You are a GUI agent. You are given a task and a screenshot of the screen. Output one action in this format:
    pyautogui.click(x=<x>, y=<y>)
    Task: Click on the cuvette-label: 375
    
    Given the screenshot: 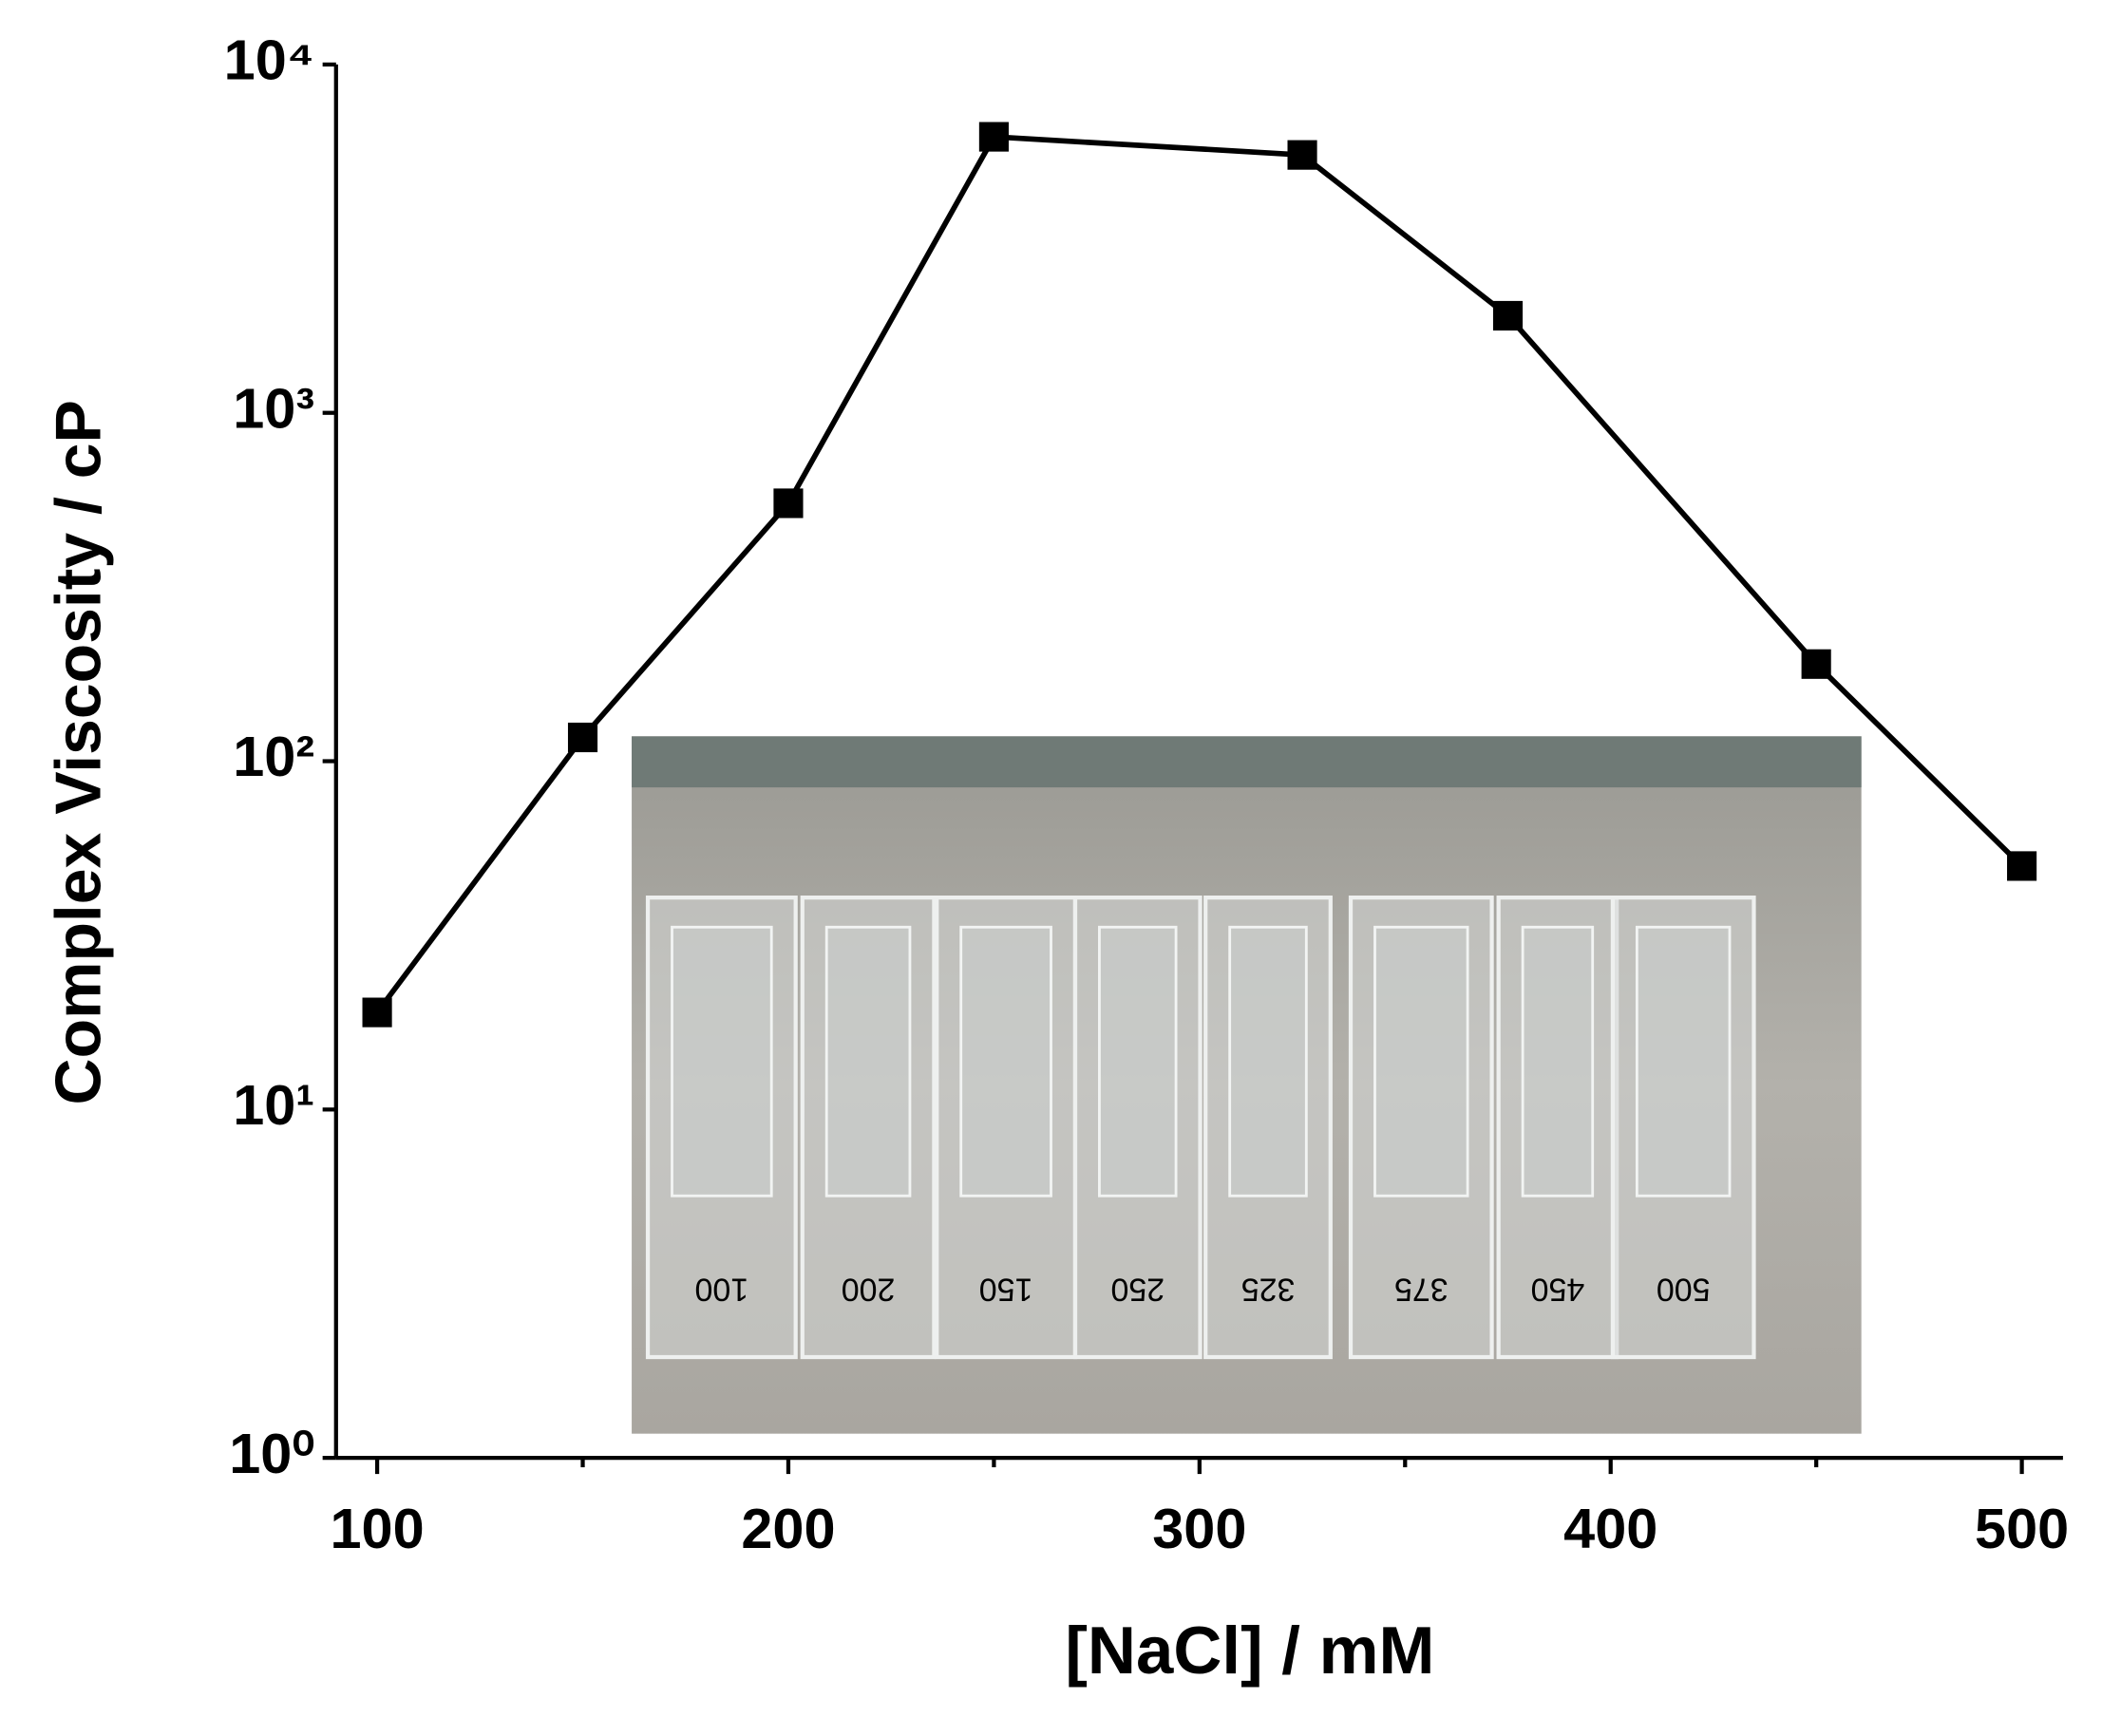 What is the action you would take?
    pyautogui.click(x=1422, y=1289)
    